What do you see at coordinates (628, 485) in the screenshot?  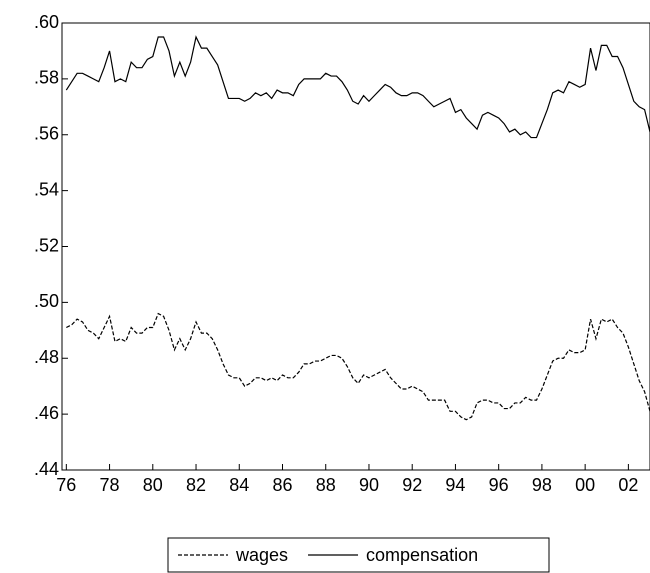 I see `x-tick-label: 02` at bounding box center [628, 485].